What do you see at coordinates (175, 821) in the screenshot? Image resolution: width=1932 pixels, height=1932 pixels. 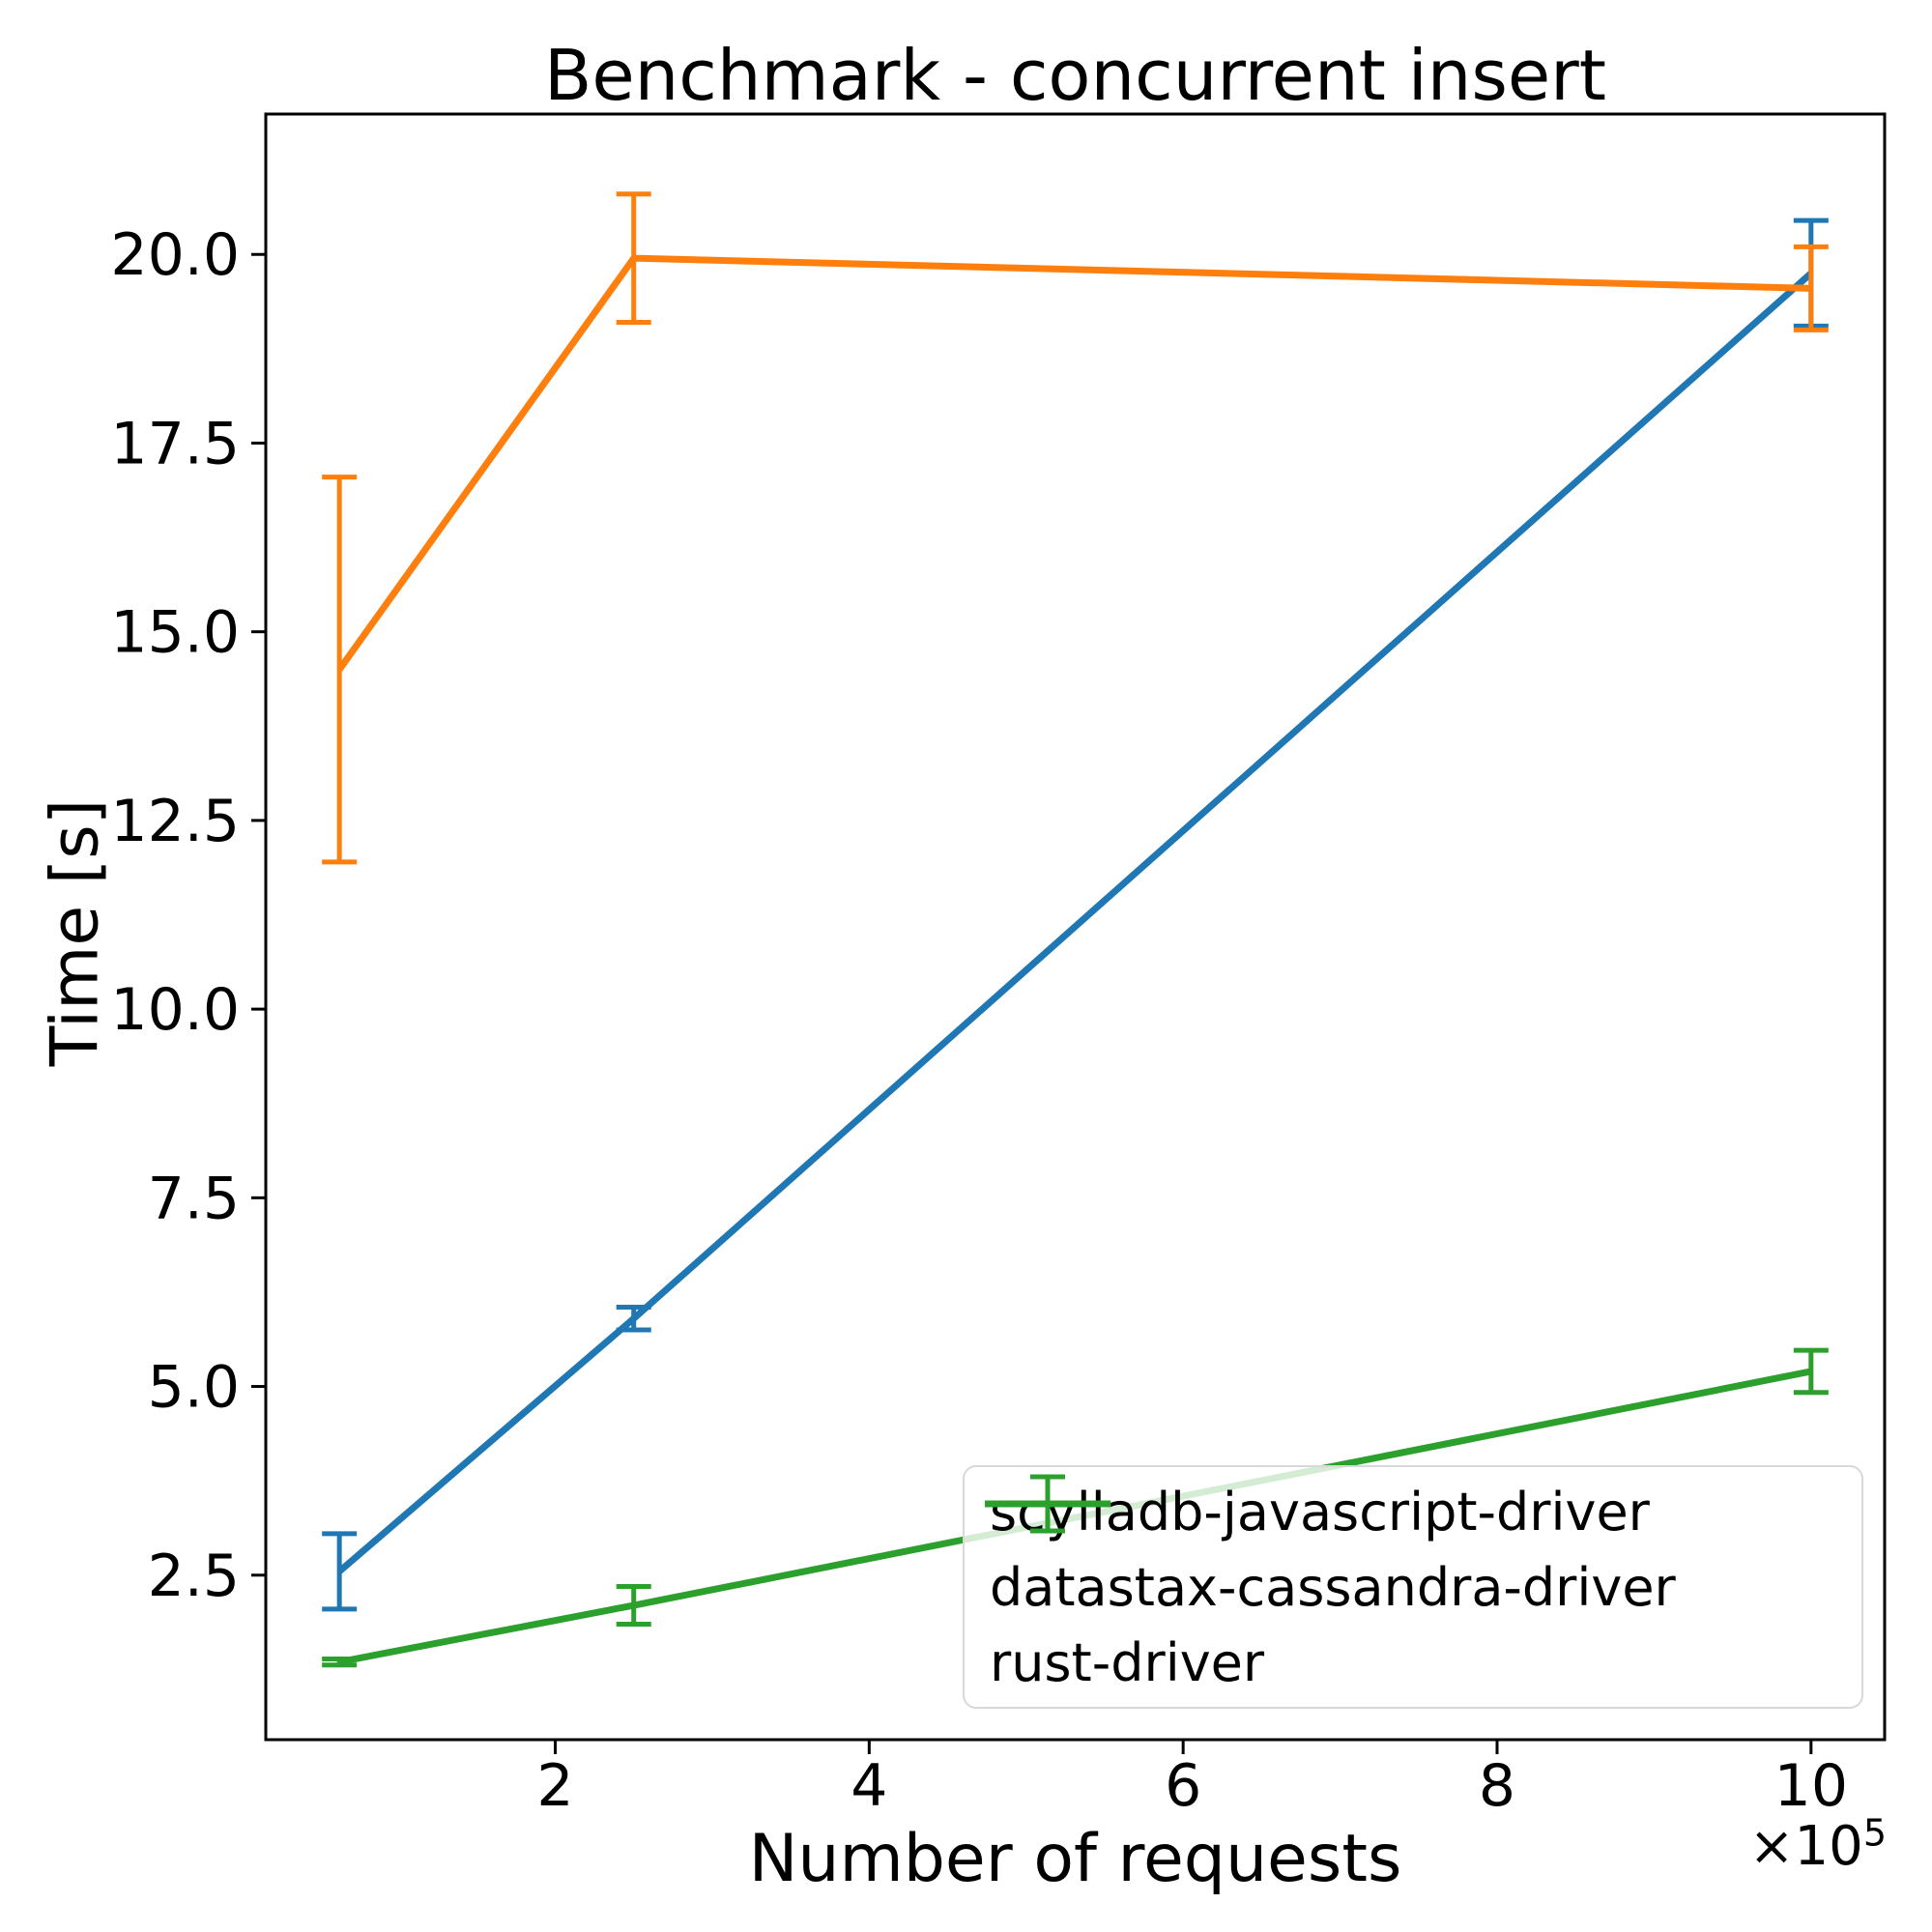 I see `y-tick-label: 12.5` at bounding box center [175, 821].